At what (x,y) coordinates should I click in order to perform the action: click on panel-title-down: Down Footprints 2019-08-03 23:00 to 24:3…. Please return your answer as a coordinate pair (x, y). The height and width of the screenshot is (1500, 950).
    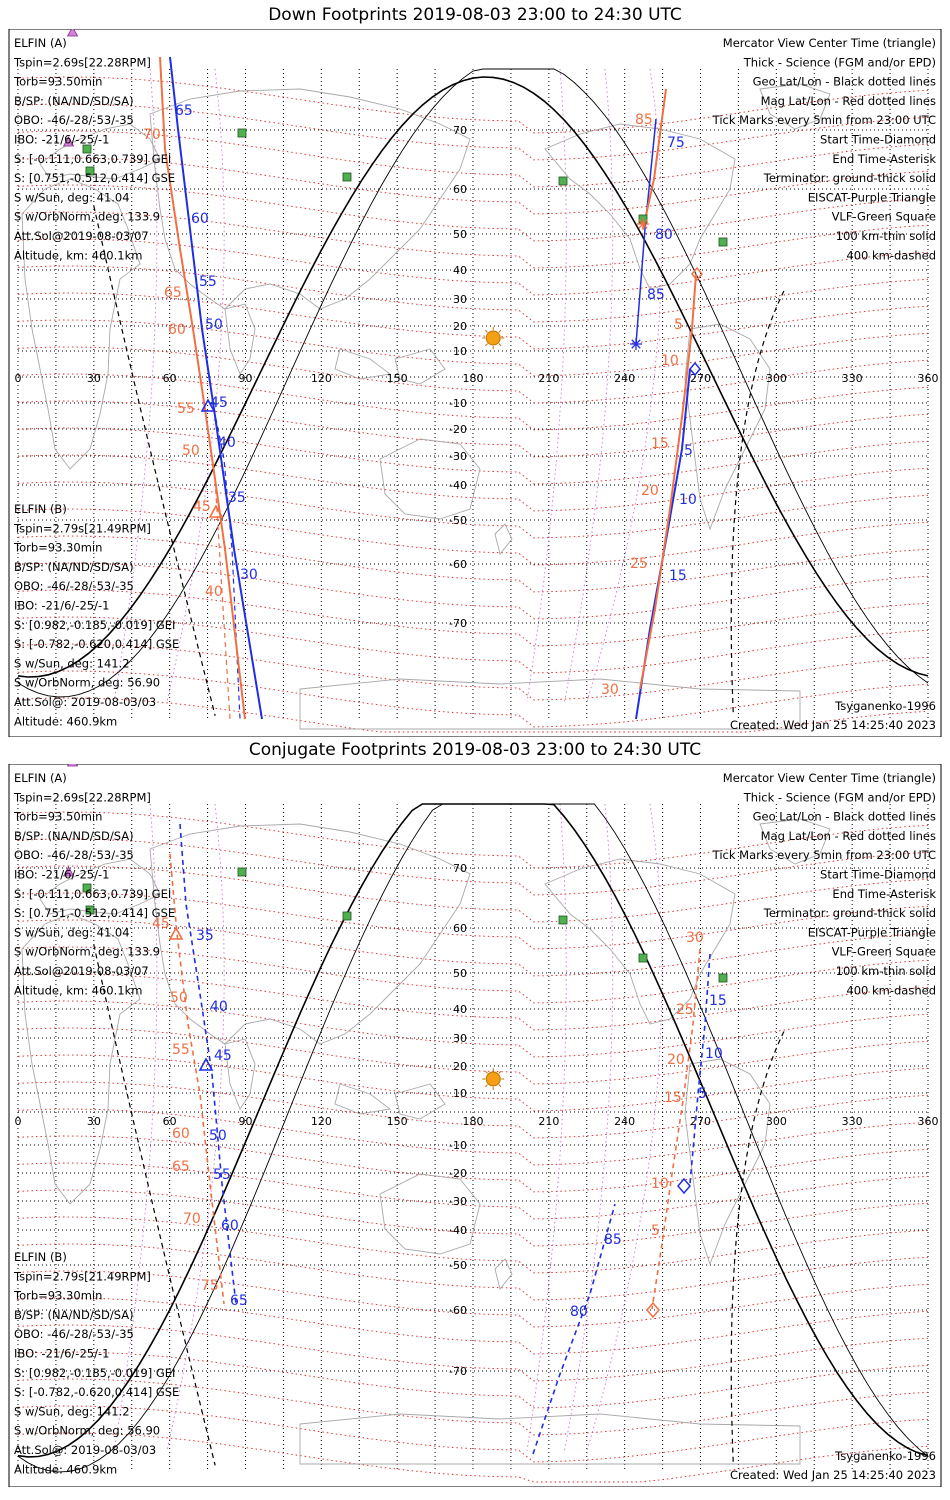
    Looking at the image, I should click on (475, 15).